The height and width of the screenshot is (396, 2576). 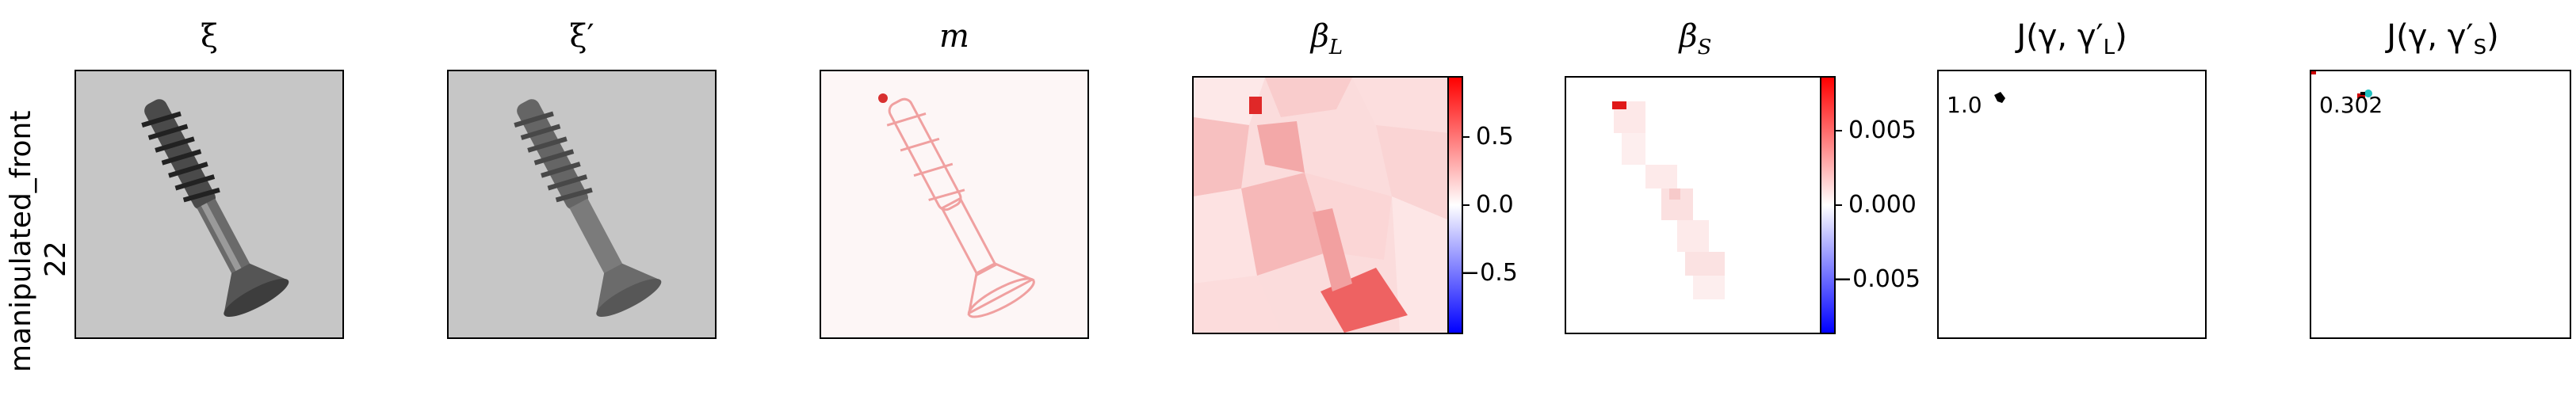 I want to click on beta-s-heatmap, so click(x=1693, y=205).